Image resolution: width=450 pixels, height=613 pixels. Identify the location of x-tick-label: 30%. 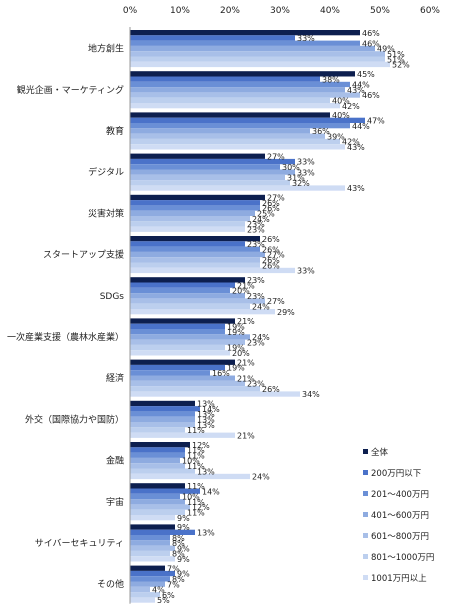
(280, 11).